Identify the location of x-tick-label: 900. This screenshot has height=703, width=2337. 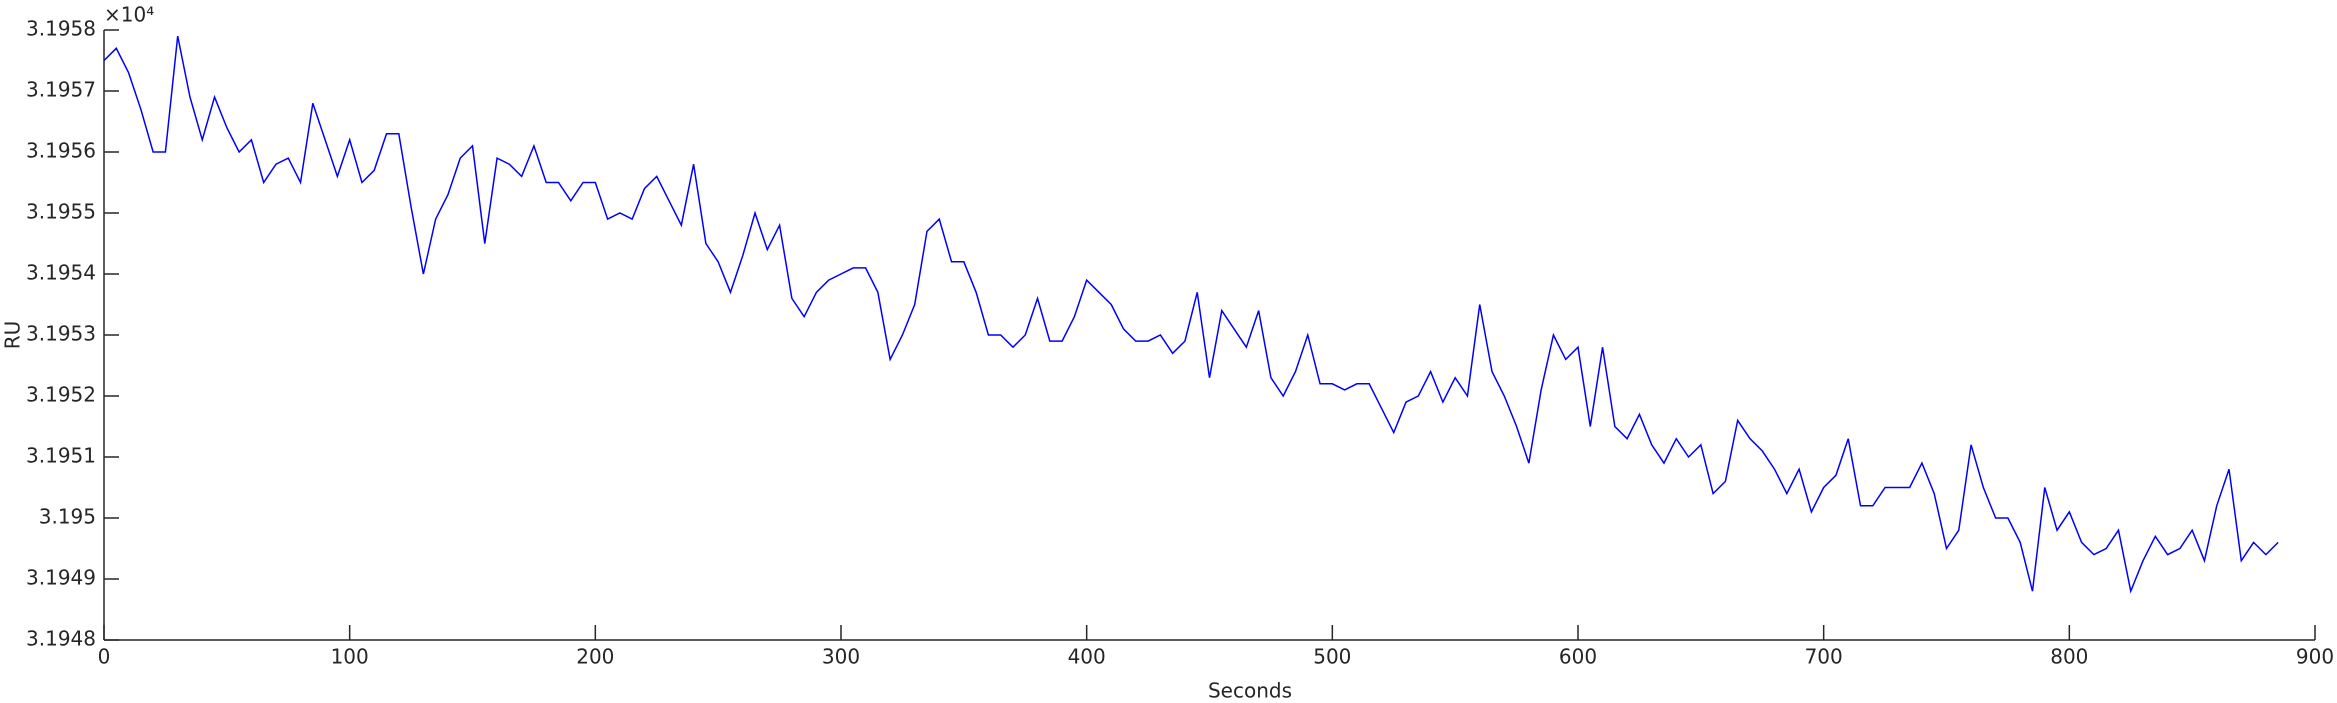
(2315, 657).